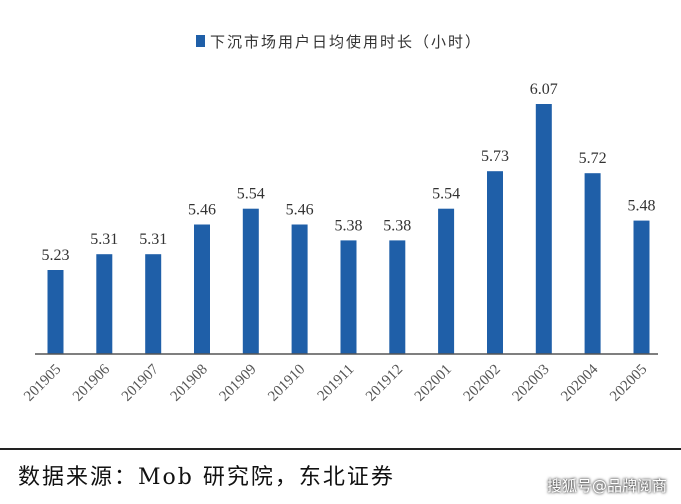 The height and width of the screenshot is (504, 681). I want to click on x-tick-label-201909: 201909, so click(237, 383).